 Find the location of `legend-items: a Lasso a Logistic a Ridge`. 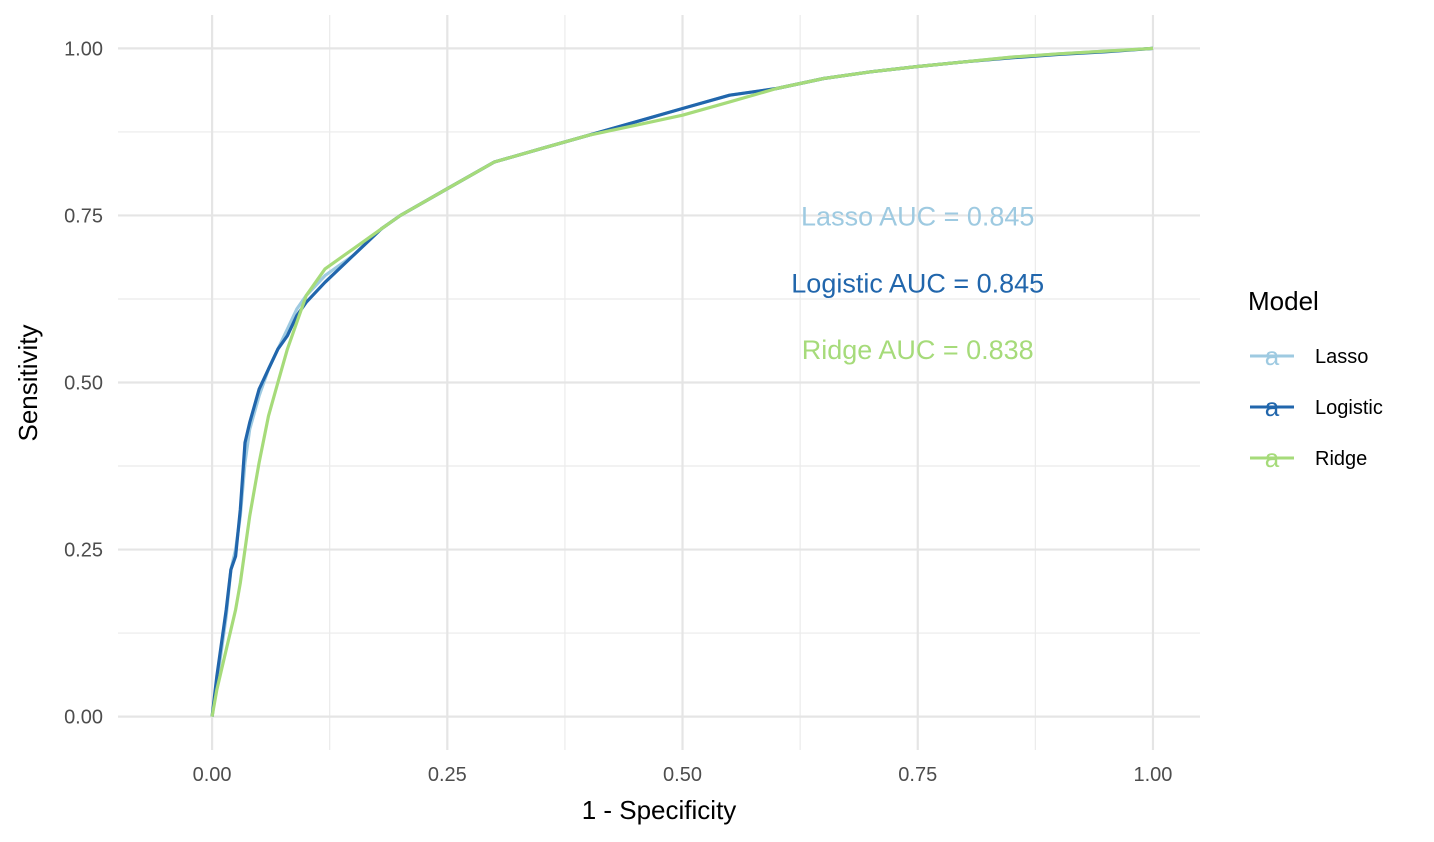

legend-items: a Lasso a Logistic a Ridge is located at coordinates (1316, 407).